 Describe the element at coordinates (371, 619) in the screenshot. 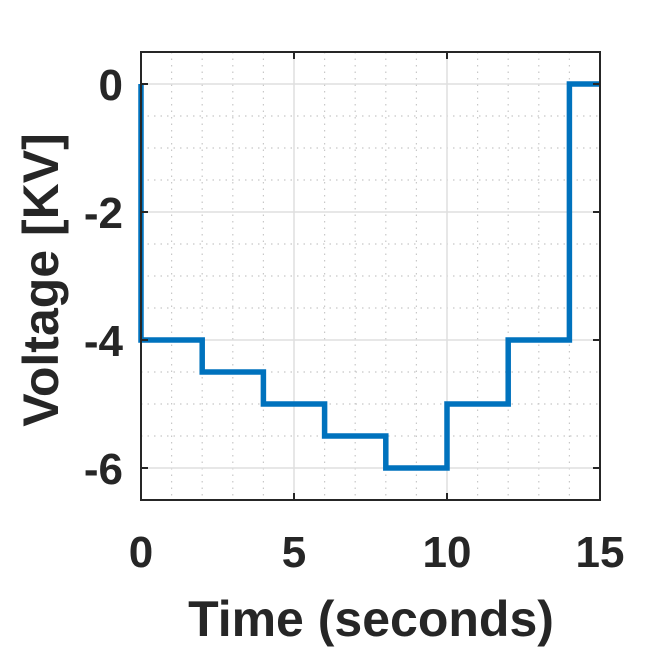

I see `x-axis-label: Time (seconds)` at that location.